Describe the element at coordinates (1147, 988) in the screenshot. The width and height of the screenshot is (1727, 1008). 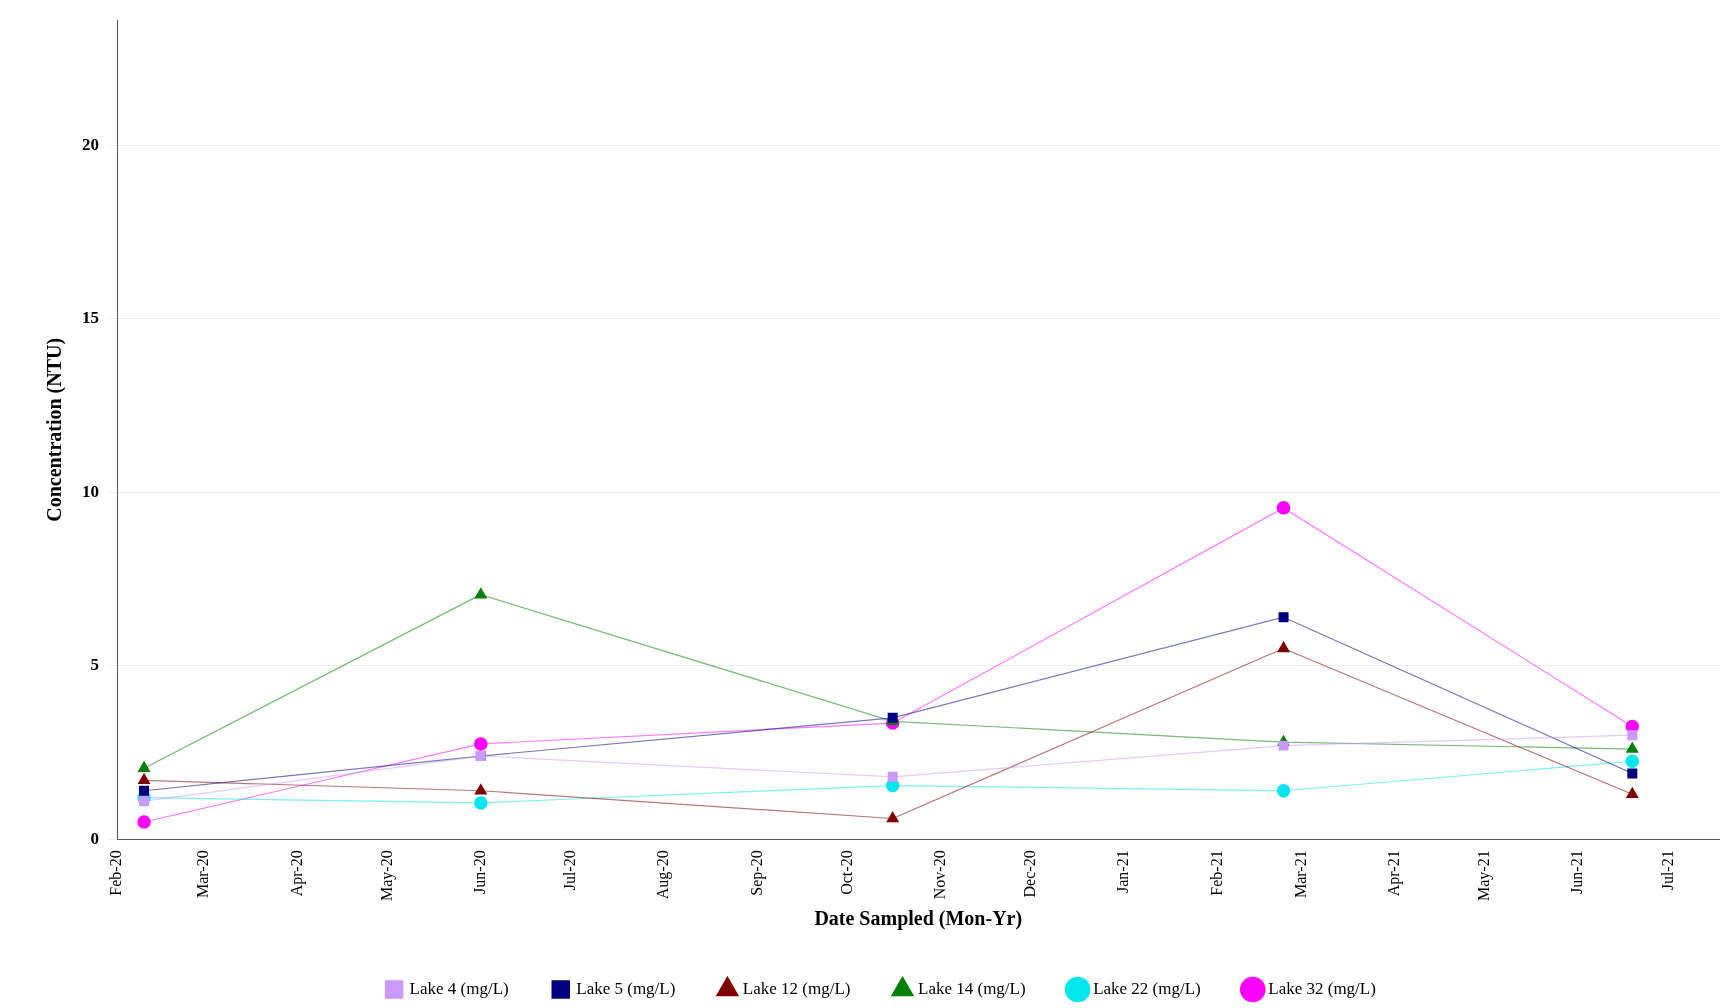
I see `legend-label: Lake 22 (mg/L)` at that location.